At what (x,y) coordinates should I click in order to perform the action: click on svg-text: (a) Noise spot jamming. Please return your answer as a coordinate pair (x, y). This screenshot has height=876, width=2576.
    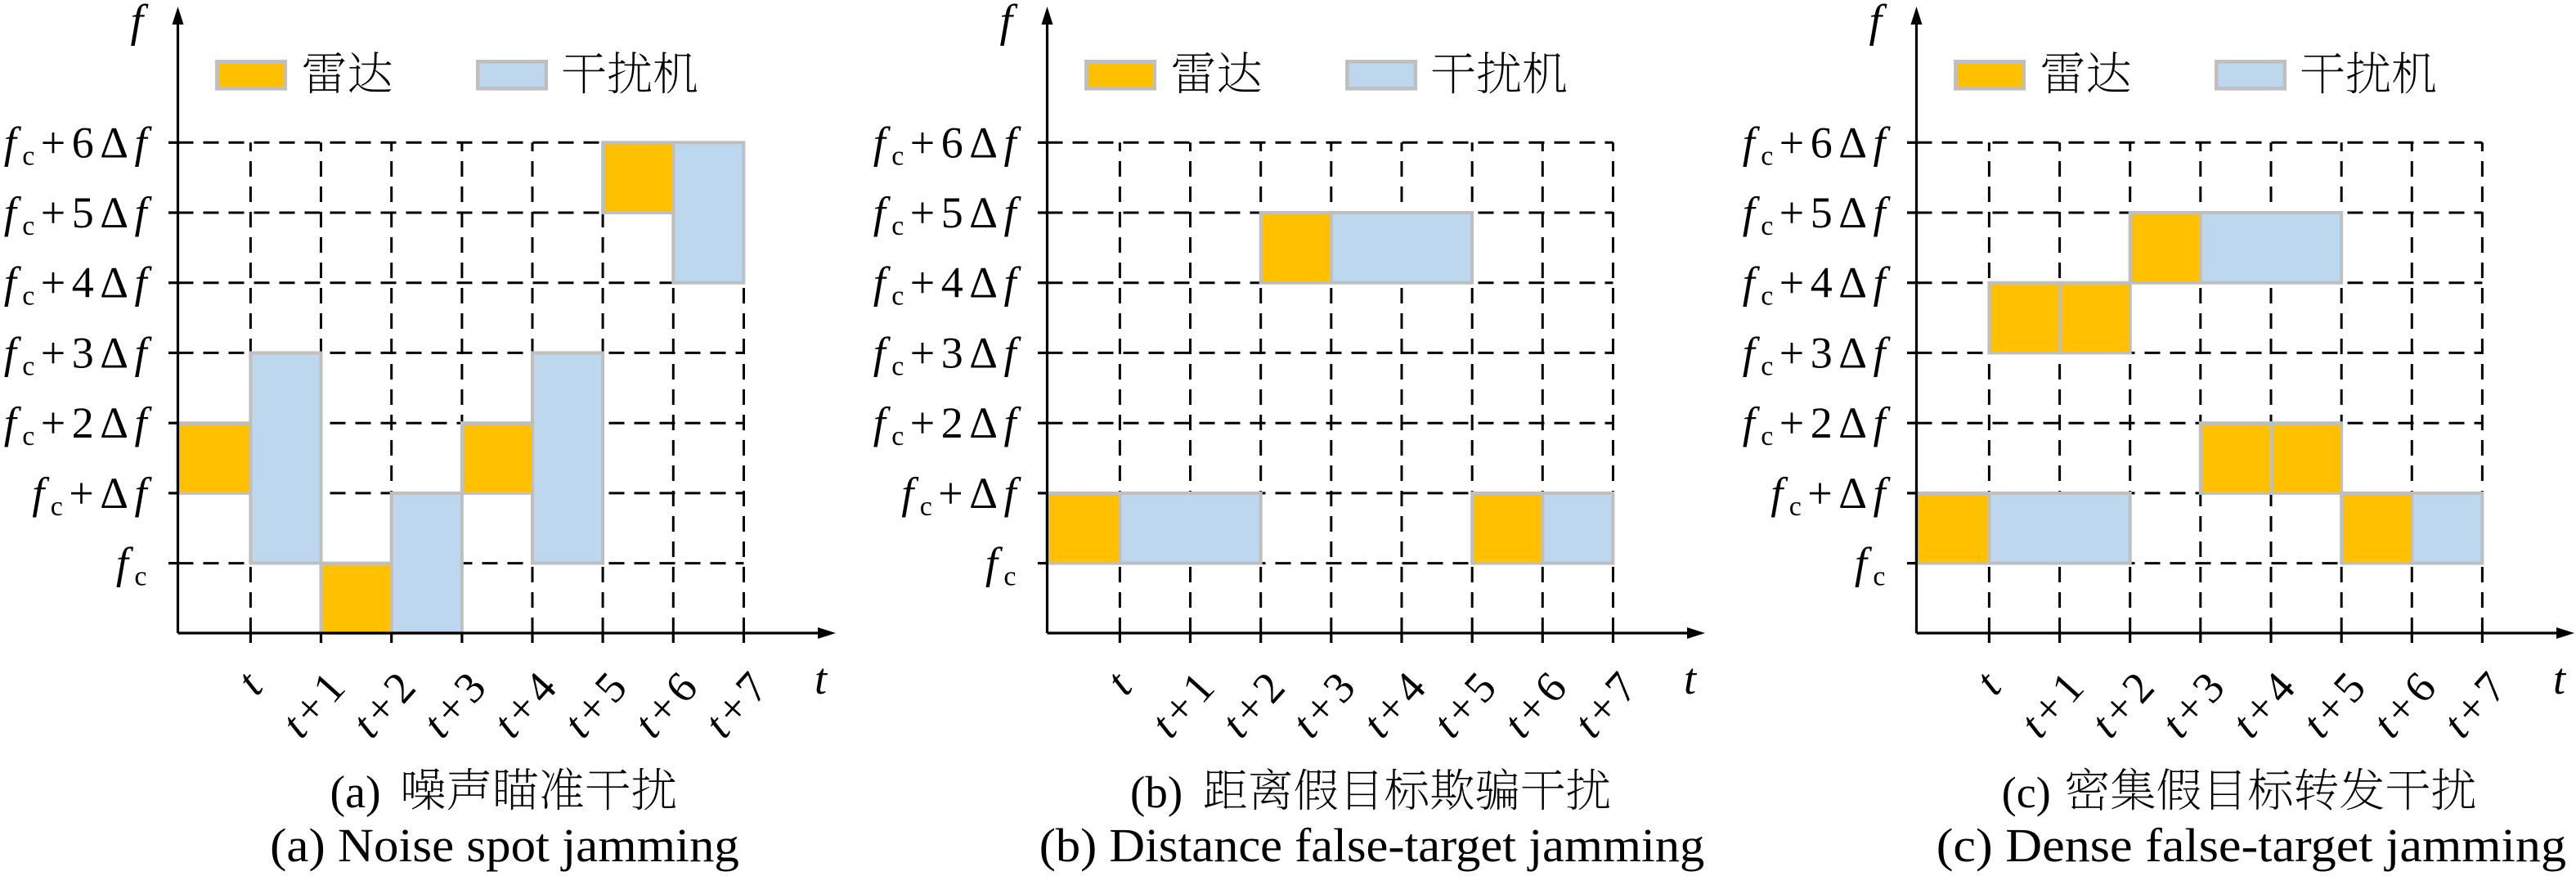
    Looking at the image, I should click on (505, 845).